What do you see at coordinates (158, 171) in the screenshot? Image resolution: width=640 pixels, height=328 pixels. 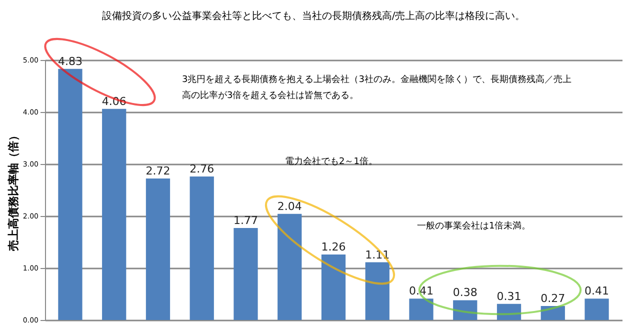 I see `data-label: 2.72` at bounding box center [158, 171].